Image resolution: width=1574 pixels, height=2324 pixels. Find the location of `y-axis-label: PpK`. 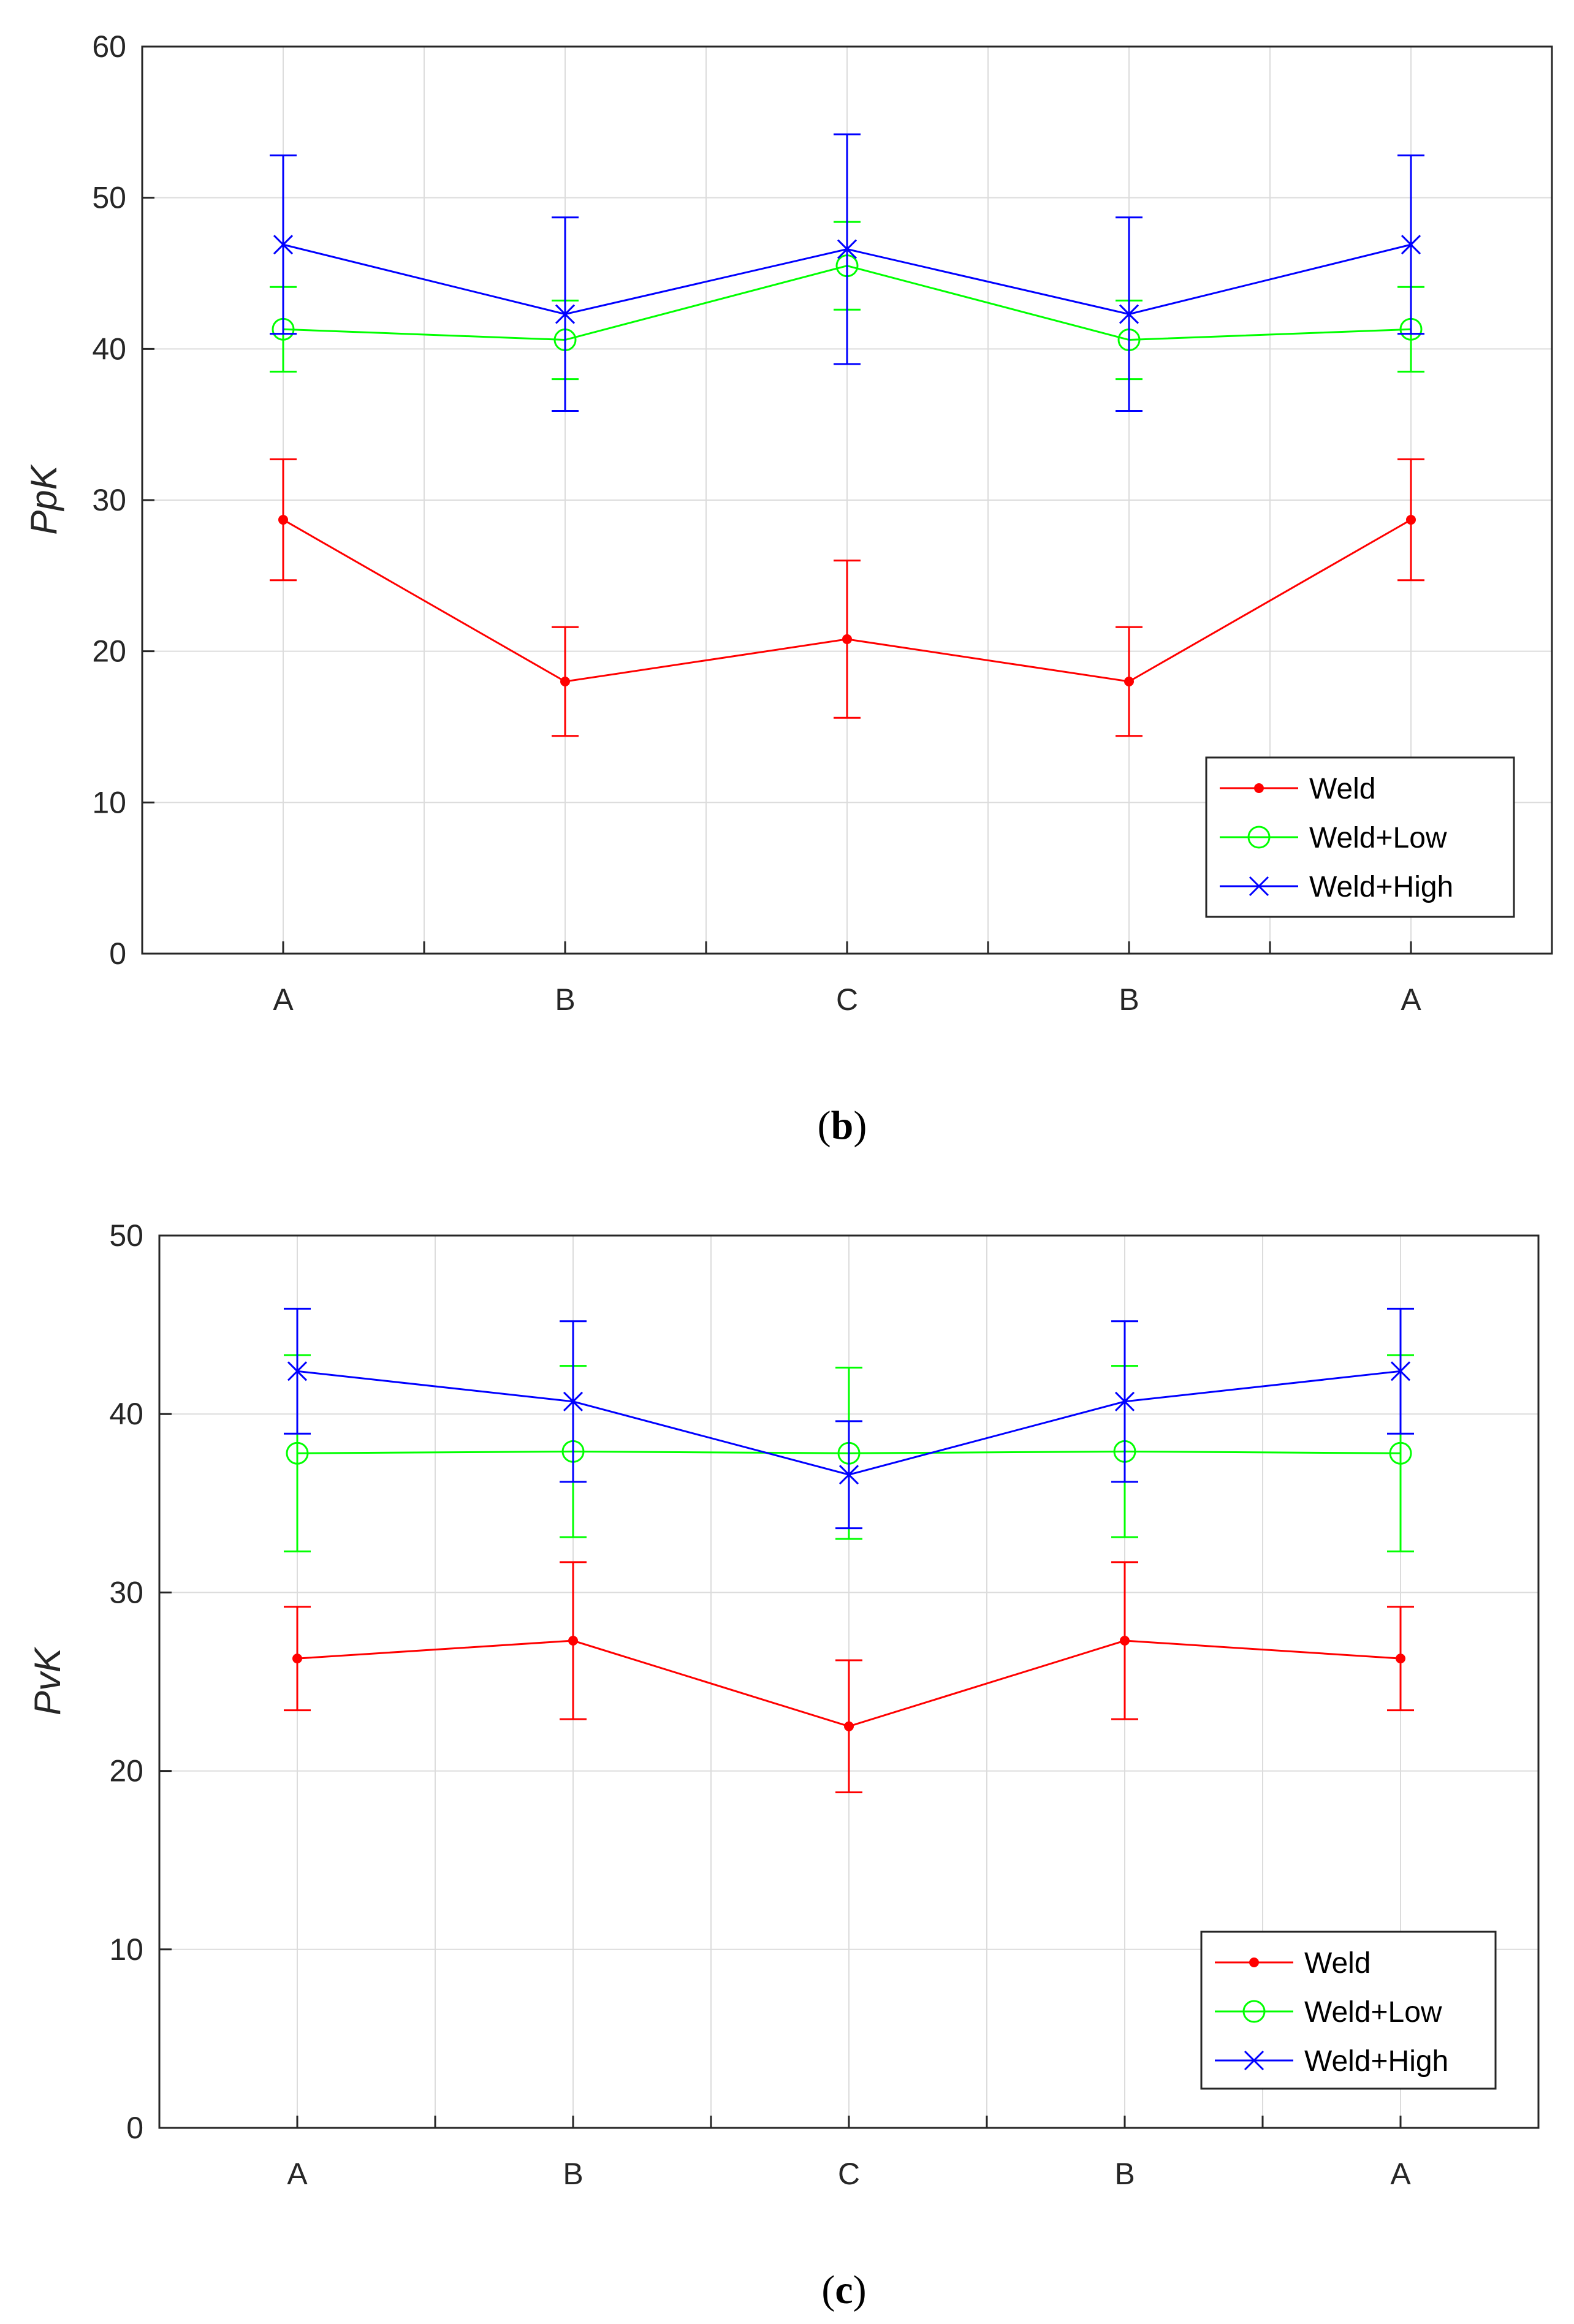

y-axis-label: PpK is located at coordinates (43, 499).